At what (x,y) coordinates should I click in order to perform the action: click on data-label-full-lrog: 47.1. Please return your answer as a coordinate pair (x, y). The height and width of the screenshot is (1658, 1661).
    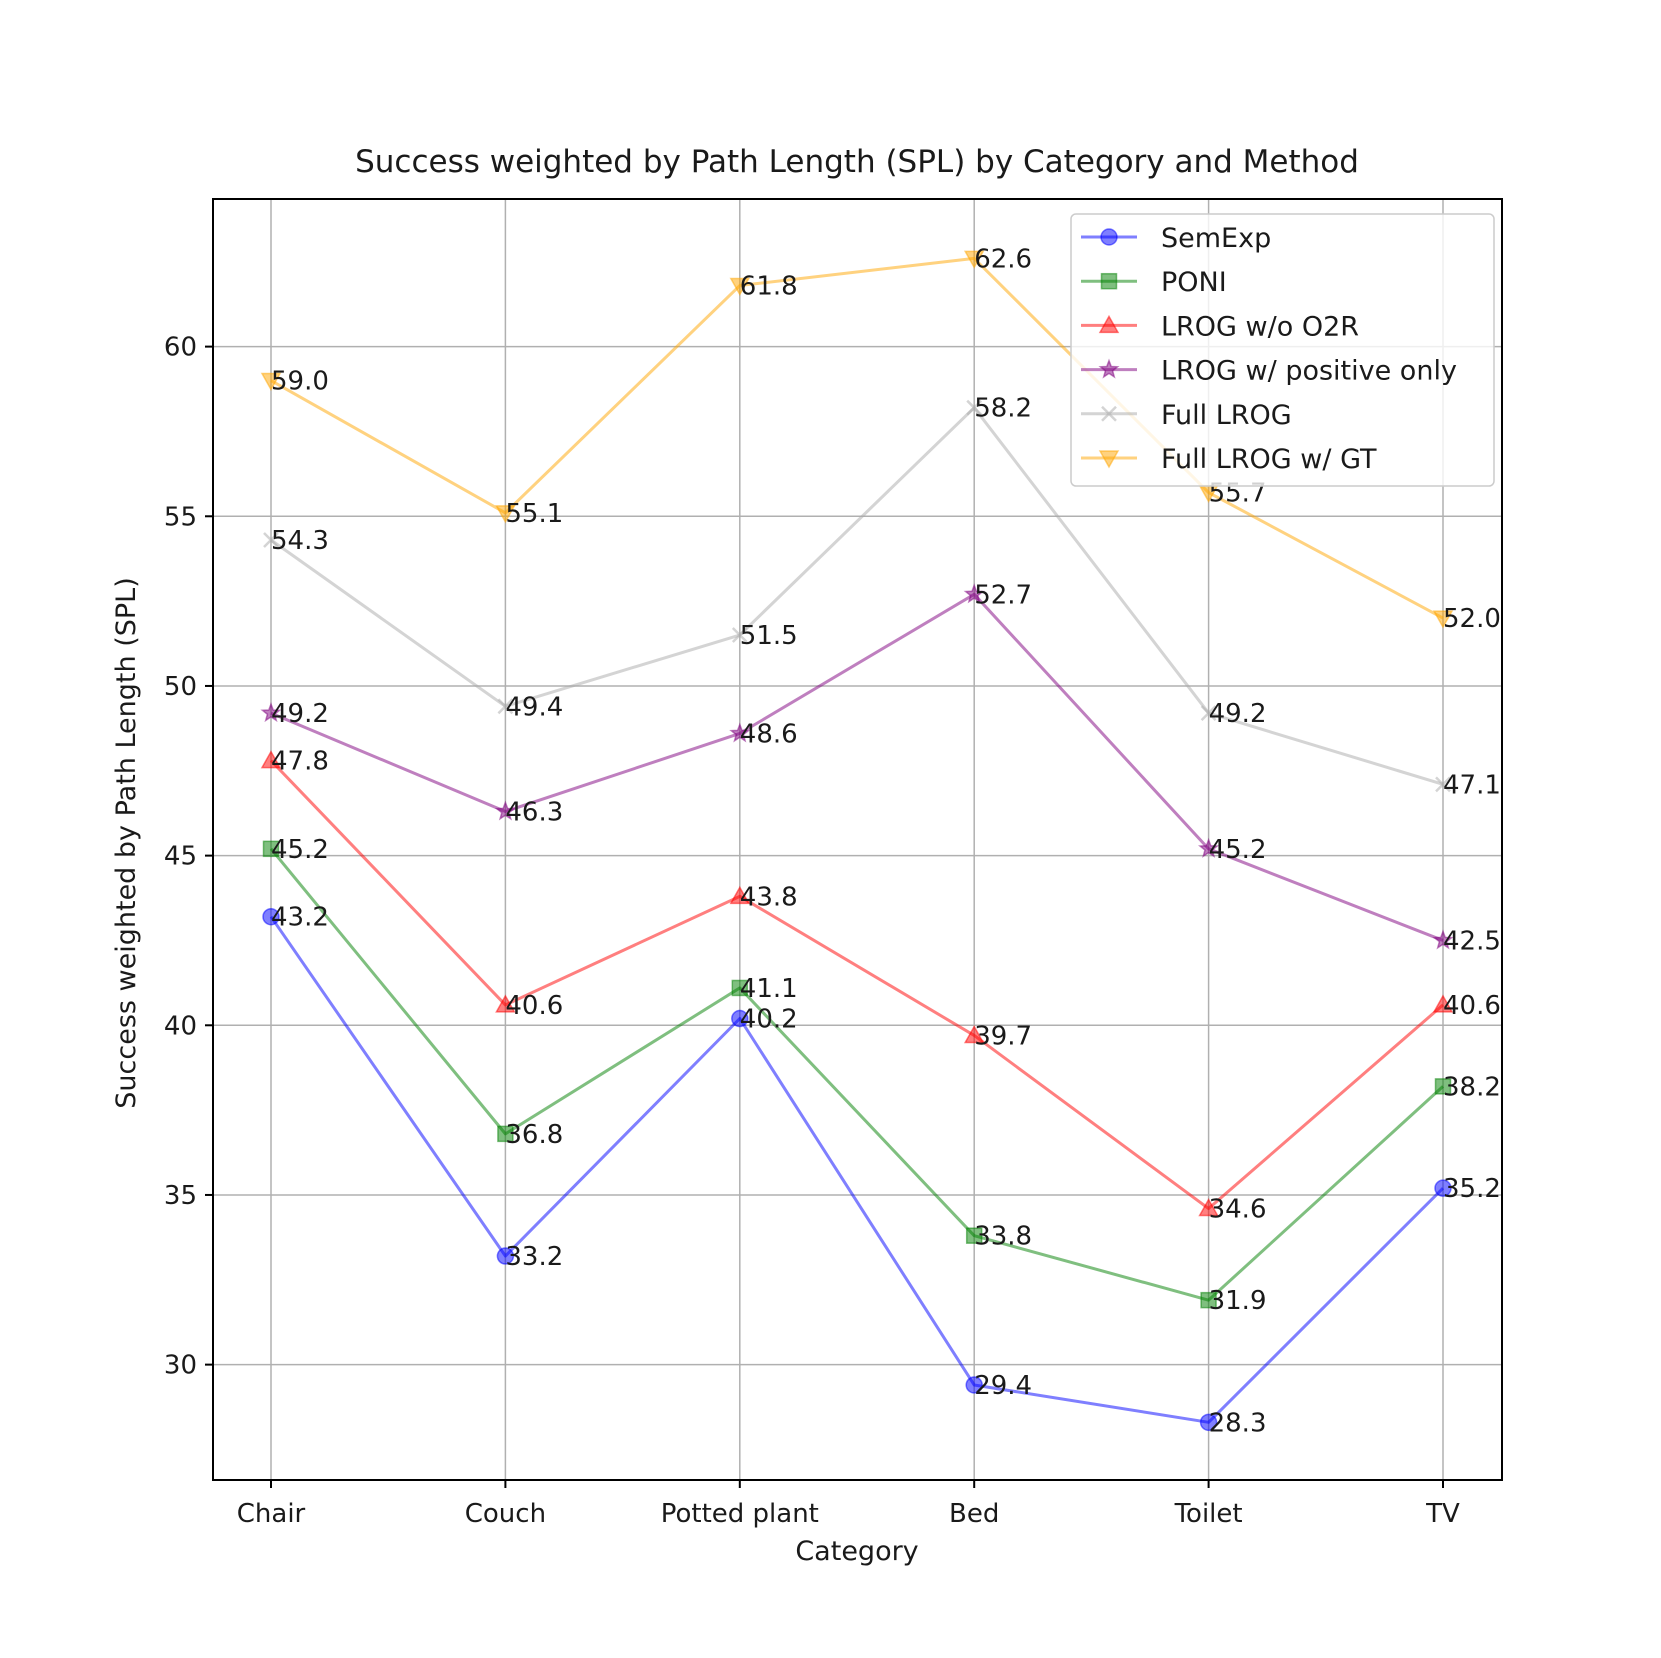
    Looking at the image, I should click on (1472, 785).